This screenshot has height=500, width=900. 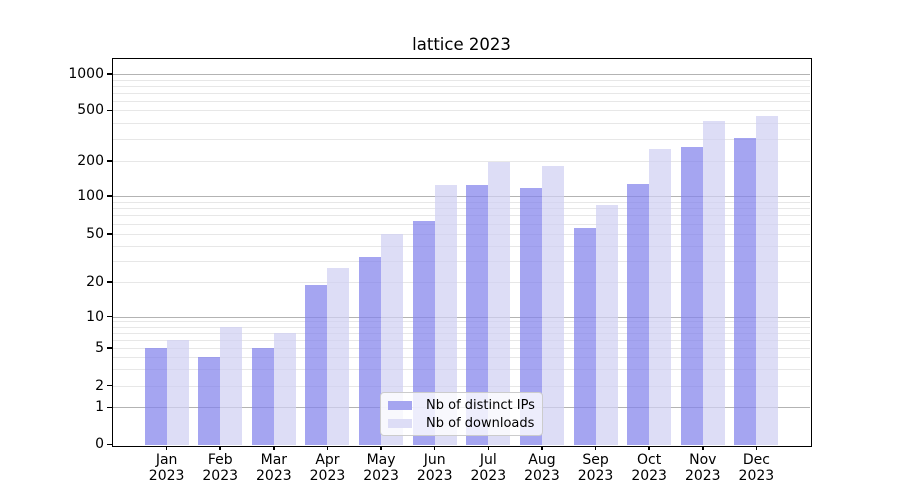 What do you see at coordinates (477, 314) in the screenshot?
I see `bar-distinct-ips-jul` at bounding box center [477, 314].